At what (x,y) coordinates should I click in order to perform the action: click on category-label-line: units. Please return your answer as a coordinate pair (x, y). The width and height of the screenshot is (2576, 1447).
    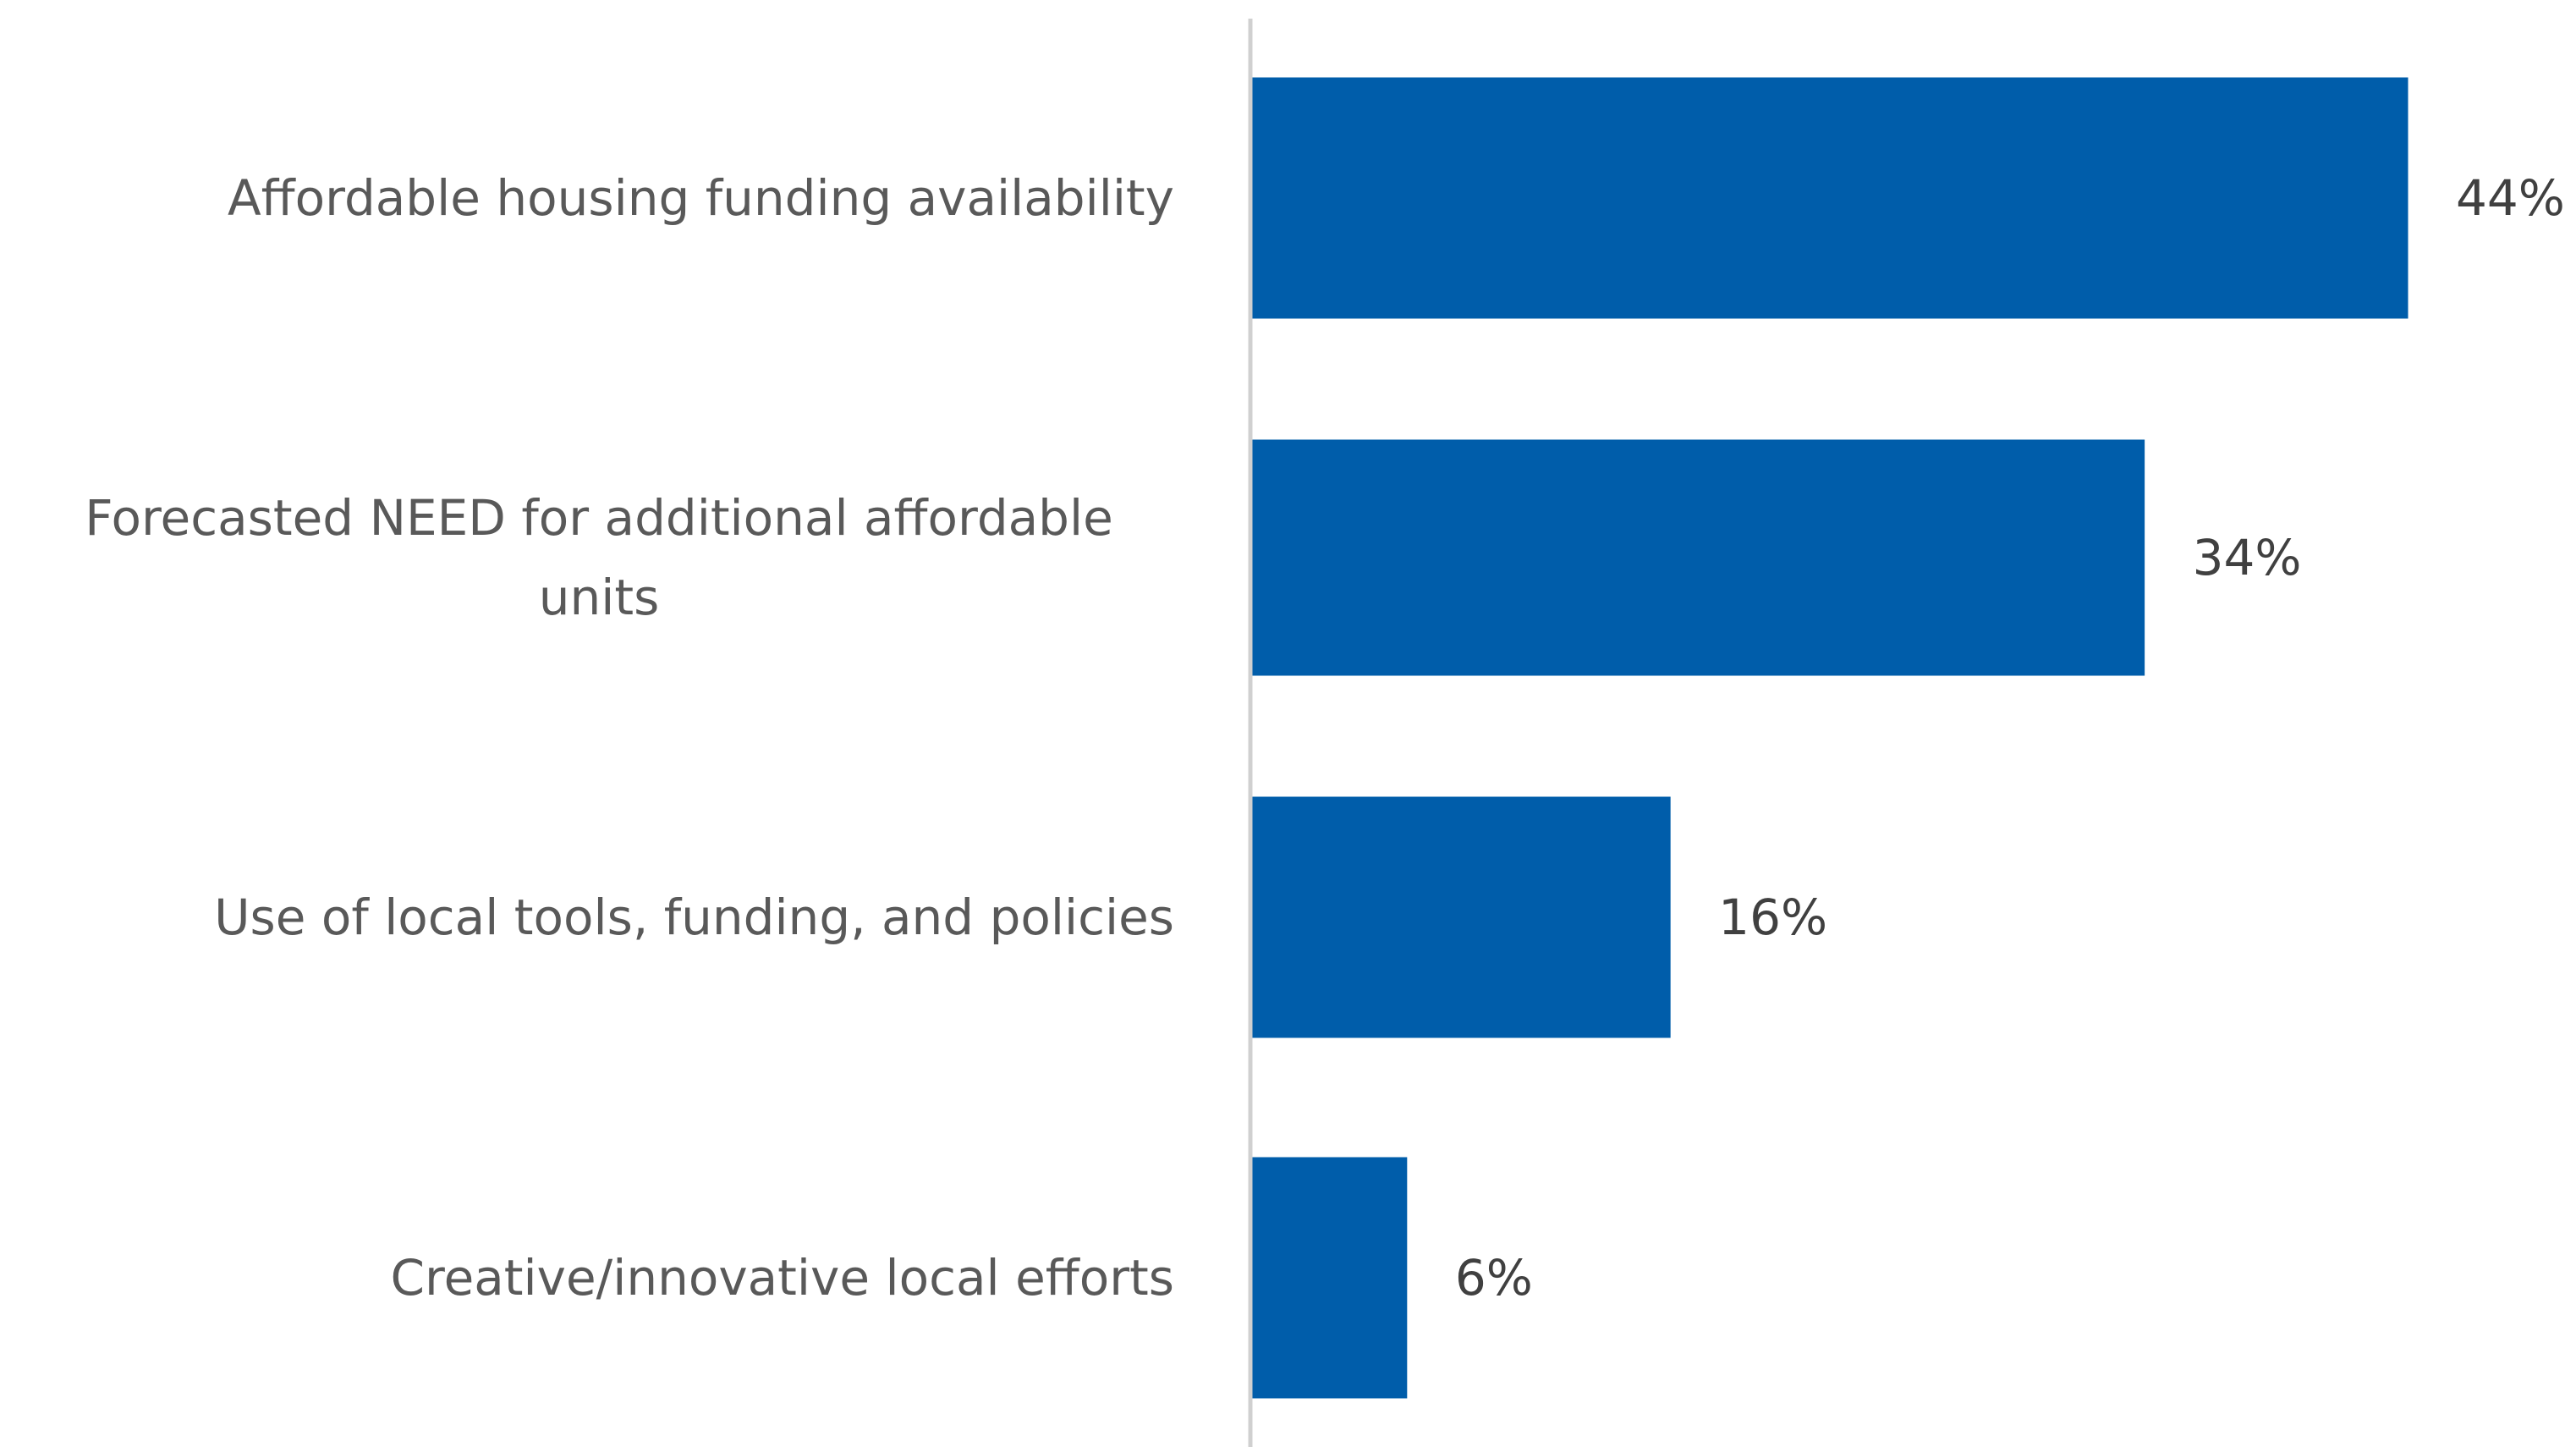
    Looking at the image, I should click on (599, 597).